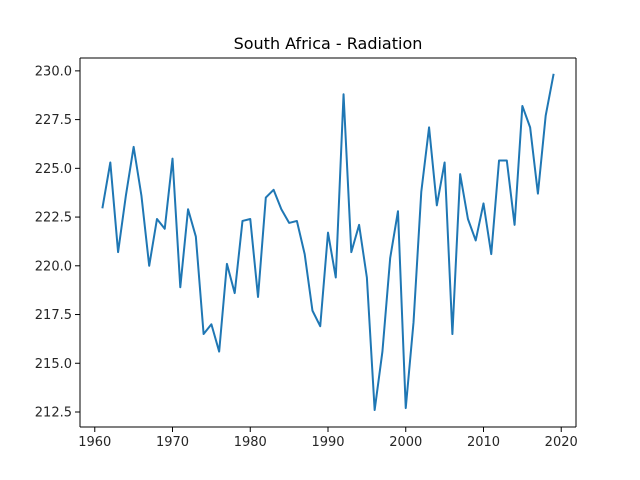  What do you see at coordinates (53, 266) in the screenshot?
I see `y-tick-label: 220.0` at bounding box center [53, 266].